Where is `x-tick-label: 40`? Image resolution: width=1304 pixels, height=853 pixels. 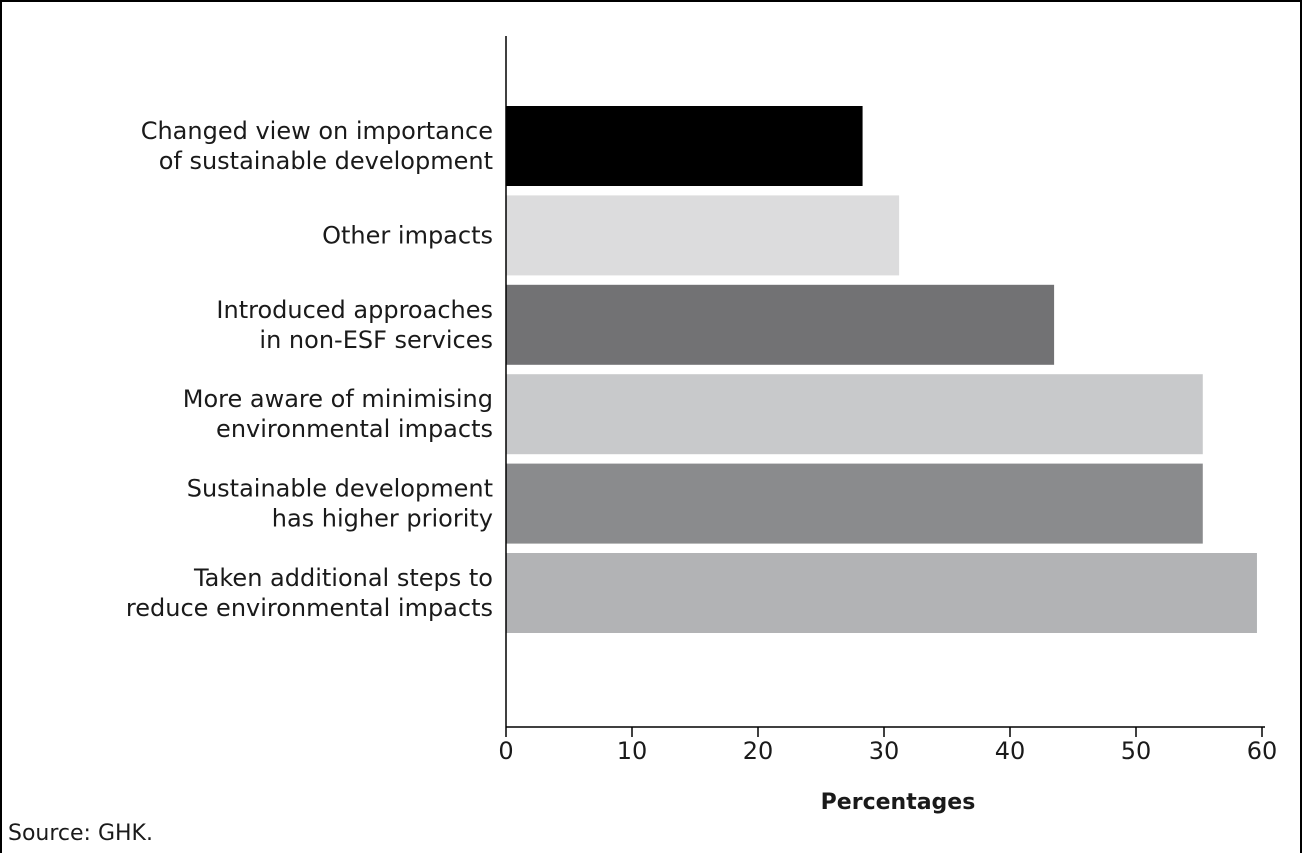
x-tick-label: 40 is located at coordinates (1010, 751).